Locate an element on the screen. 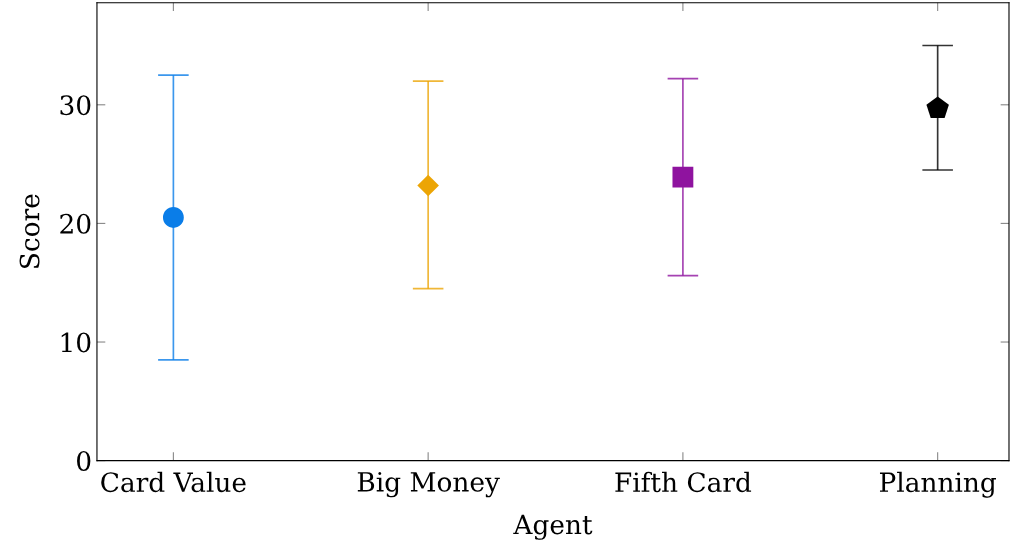  y-tick-label: 0 is located at coordinates (84, 461).